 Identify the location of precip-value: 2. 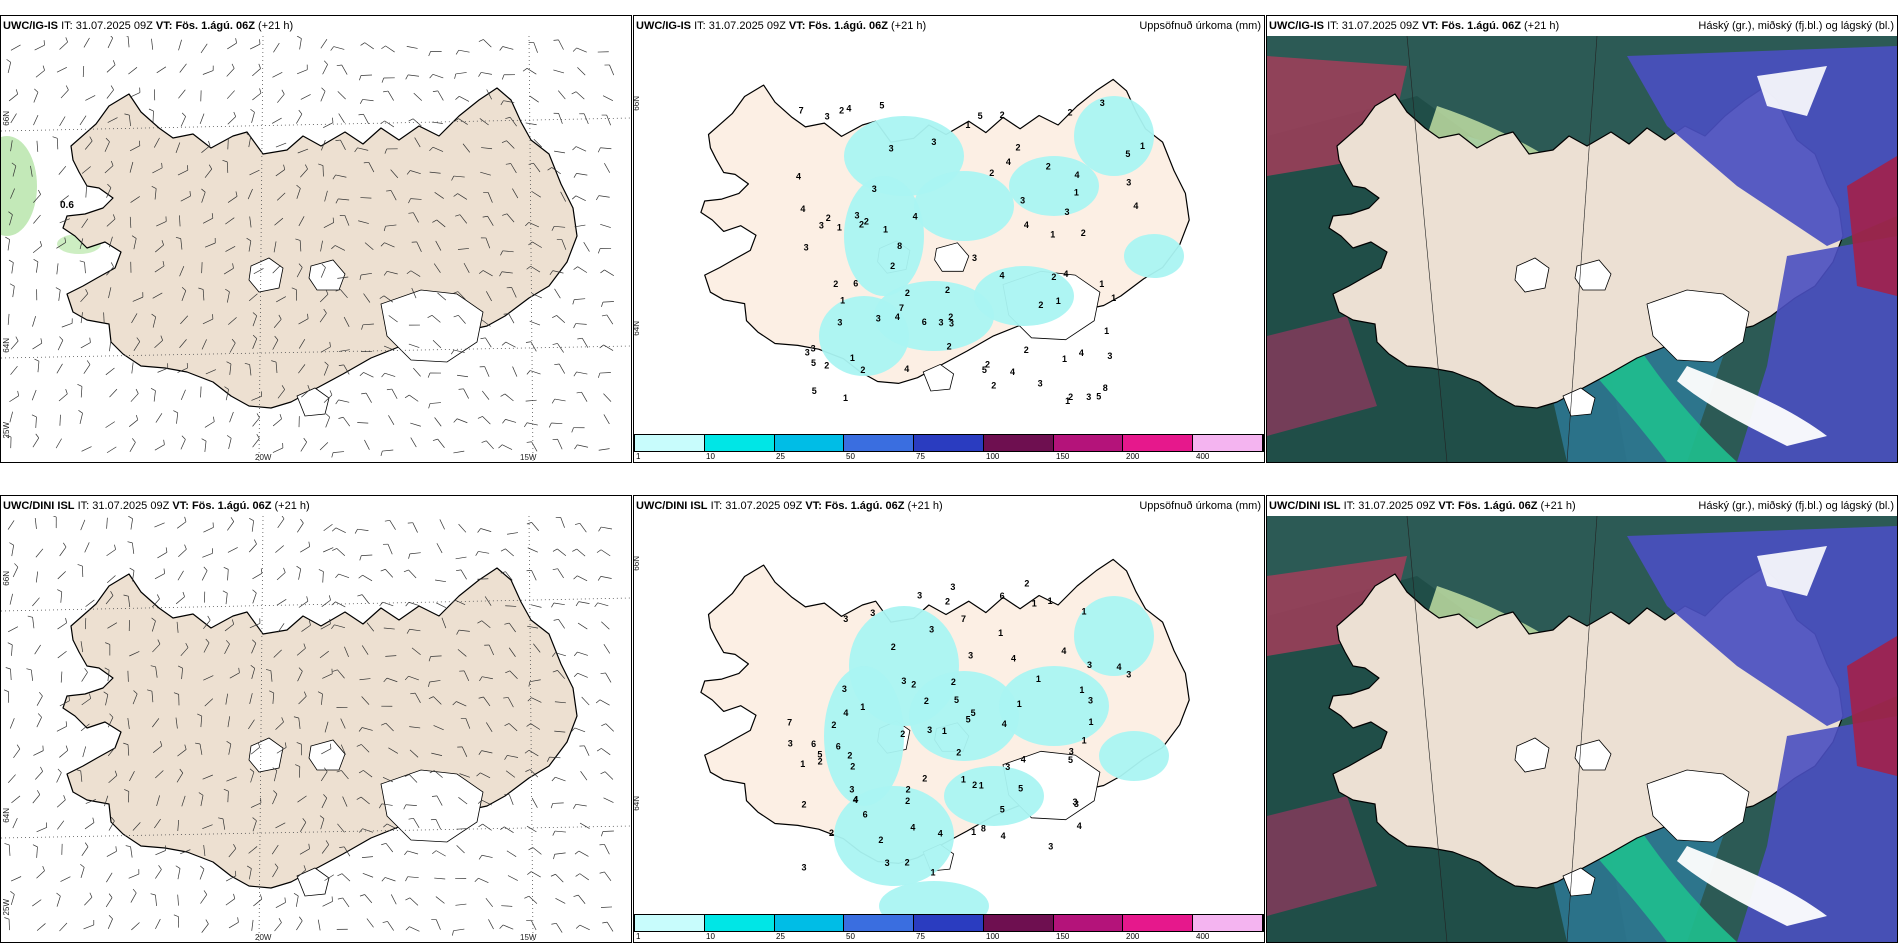
(1002, 115).